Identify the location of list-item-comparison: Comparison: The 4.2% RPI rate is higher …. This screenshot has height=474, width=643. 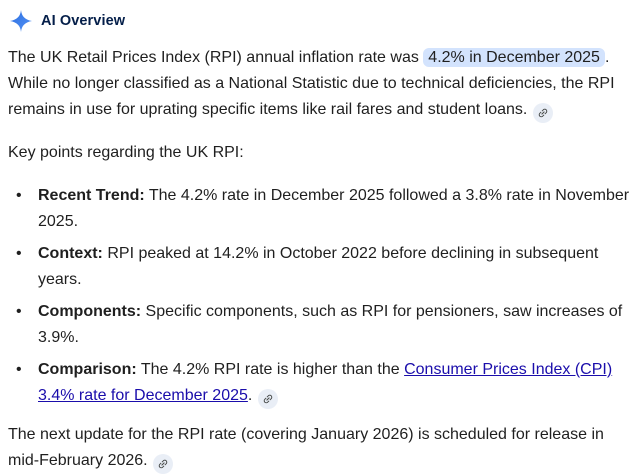
(329, 383).